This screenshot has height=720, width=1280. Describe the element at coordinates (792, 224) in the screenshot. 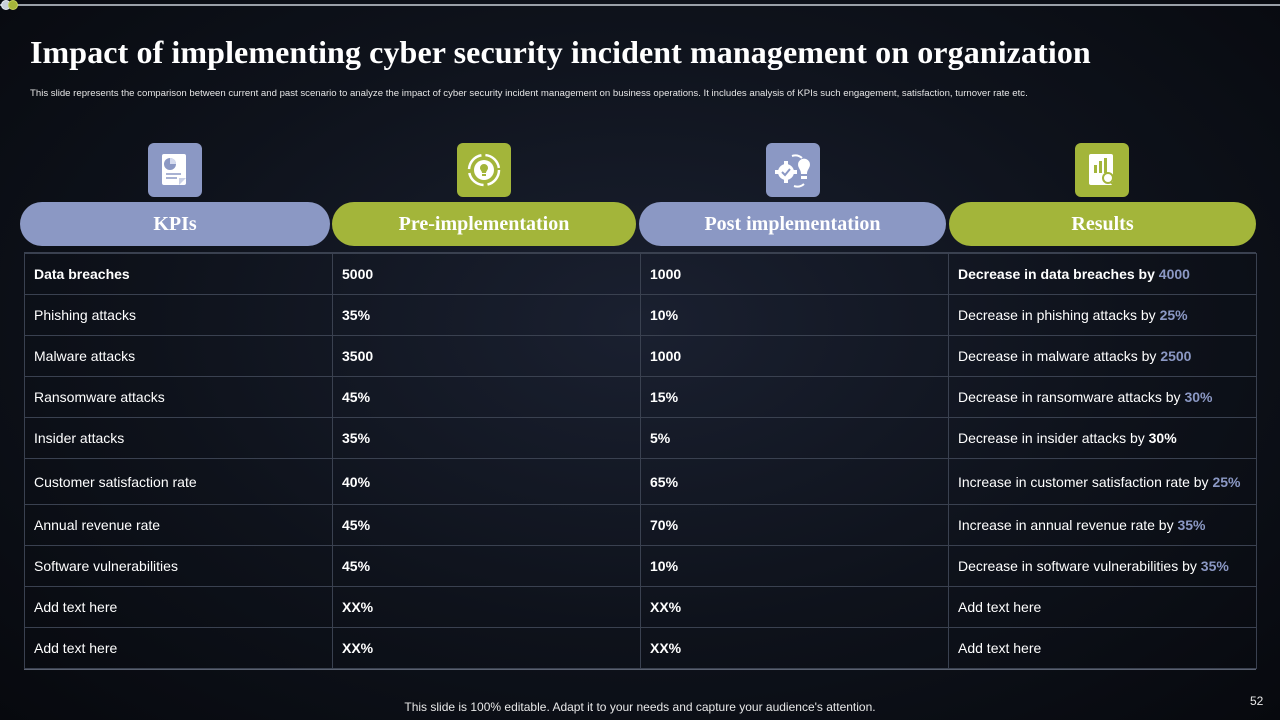

I see `header-post-implementation: Post implementation` at that location.